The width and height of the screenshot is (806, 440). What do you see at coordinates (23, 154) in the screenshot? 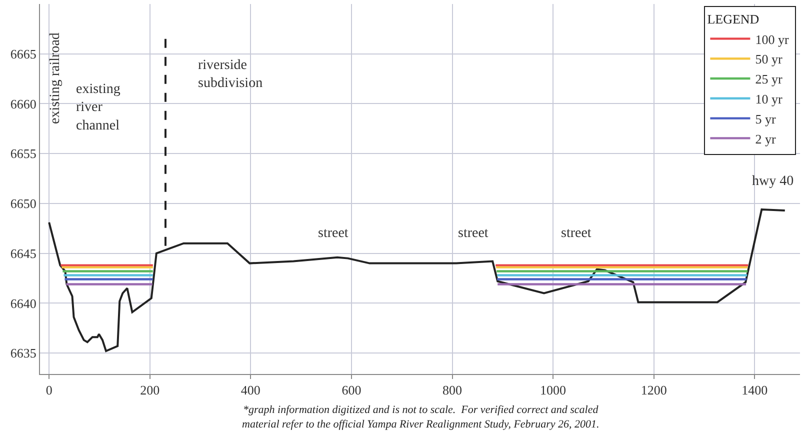
I see `y-tick-label: 6655` at bounding box center [23, 154].